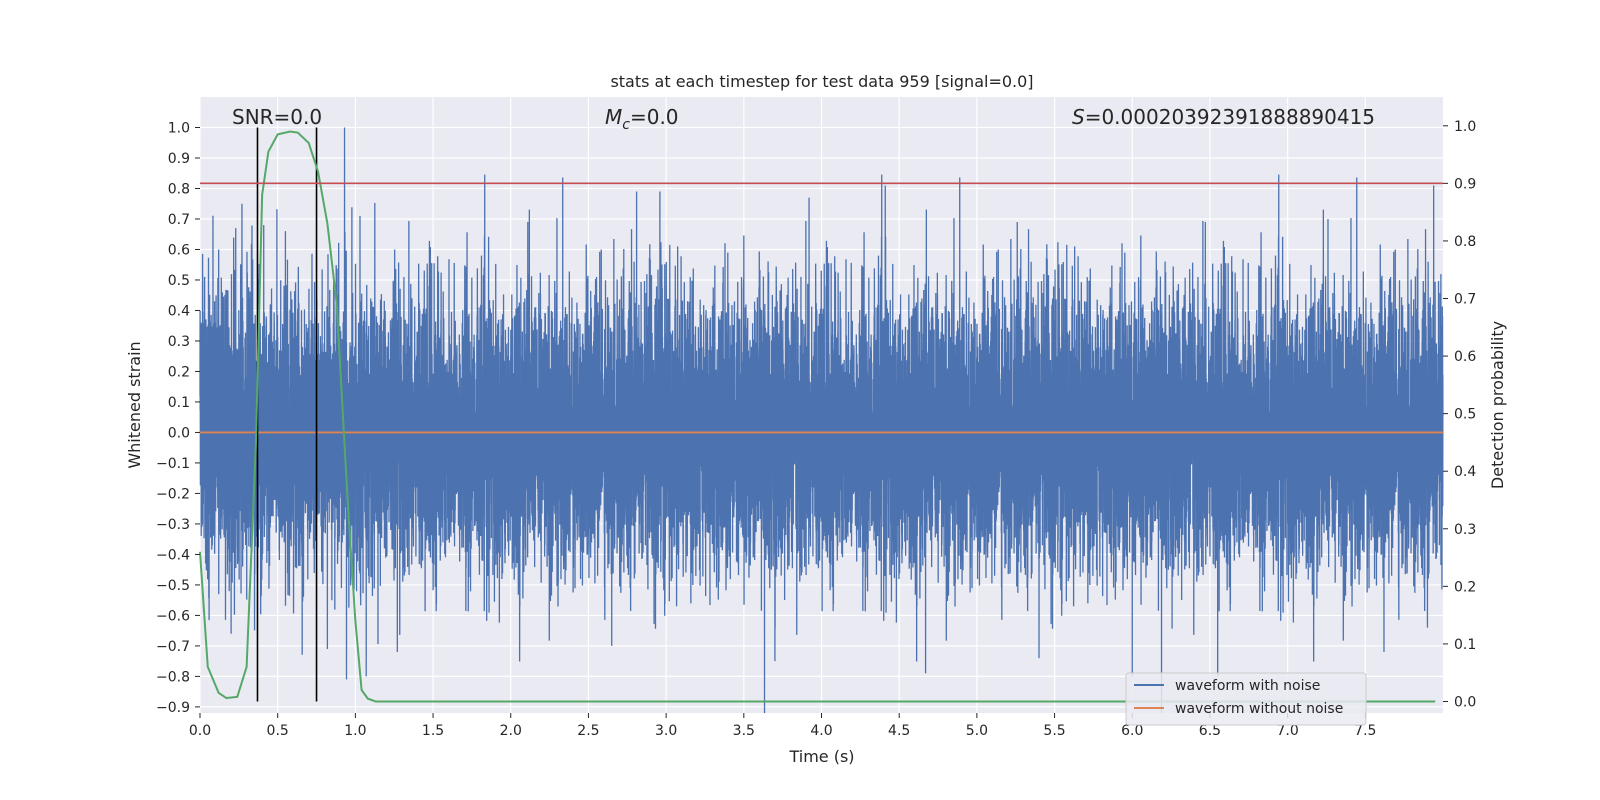 The image size is (1600, 800). I want to click on y2-tick-label: 0.2, so click(1465, 587).